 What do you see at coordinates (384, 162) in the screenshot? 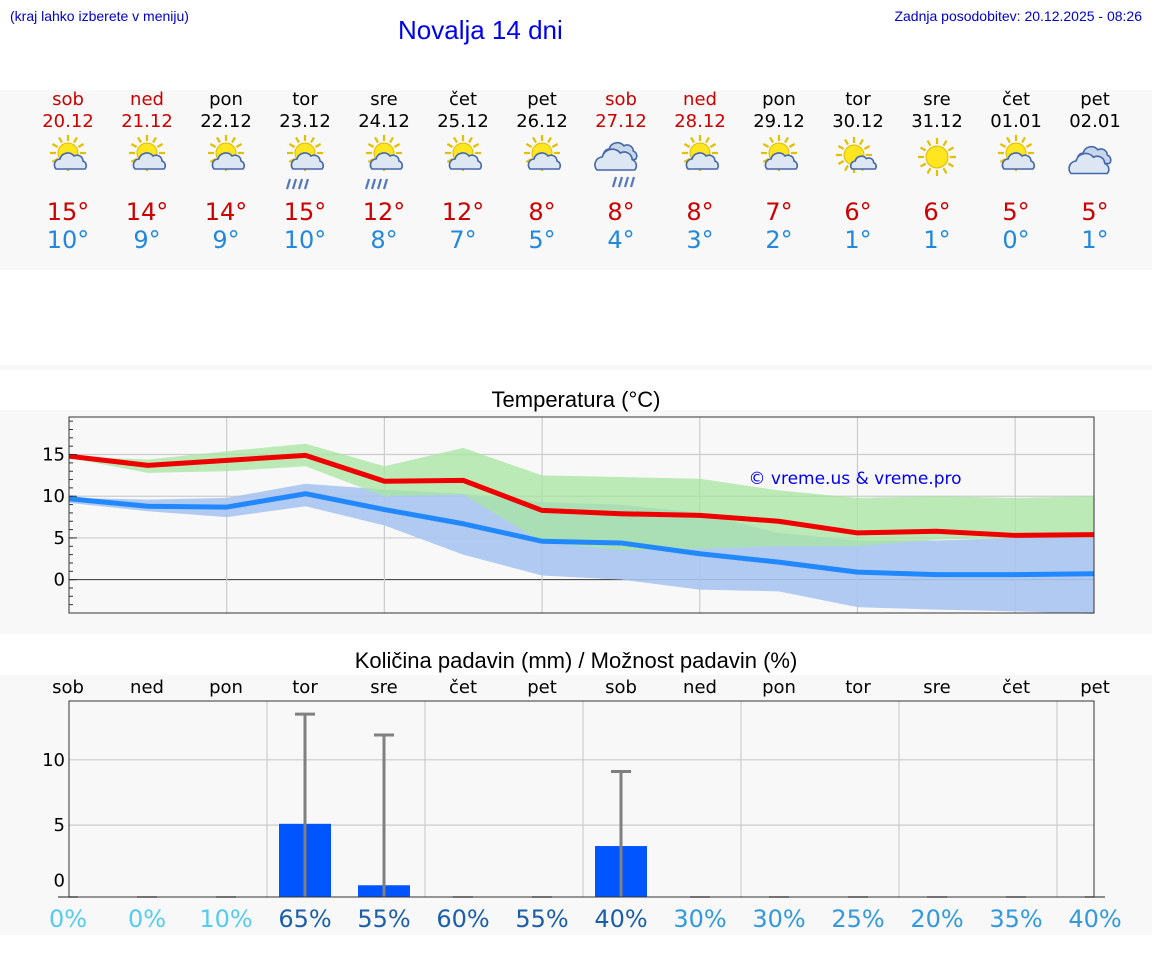
I see `sun-cloud-rain-icon` at bounding box center [384, 162].